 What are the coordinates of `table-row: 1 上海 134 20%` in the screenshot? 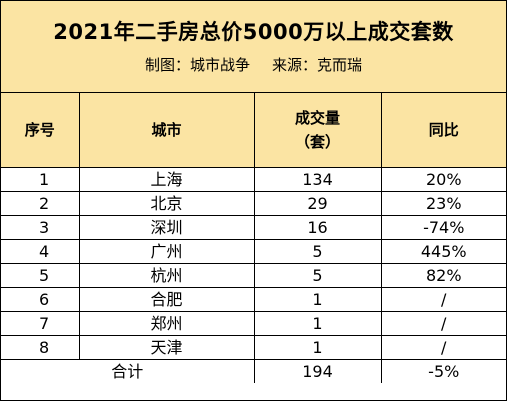 It's located at (253, 179).